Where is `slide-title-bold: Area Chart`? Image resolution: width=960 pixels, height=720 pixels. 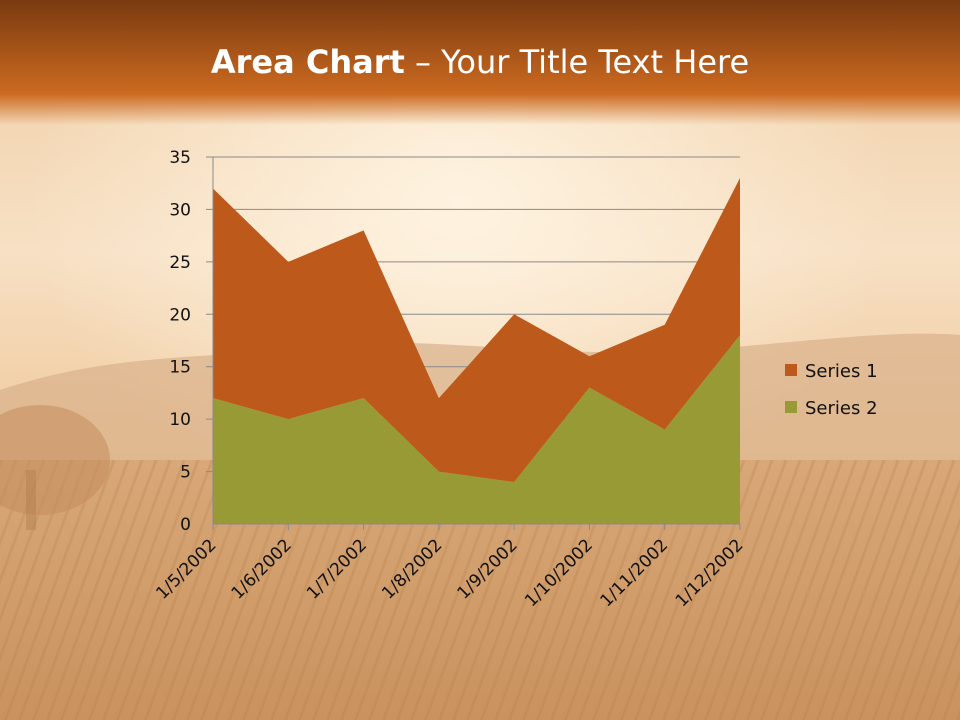 slide-title-bold: Area Chart is located at coordinates (307, 62).